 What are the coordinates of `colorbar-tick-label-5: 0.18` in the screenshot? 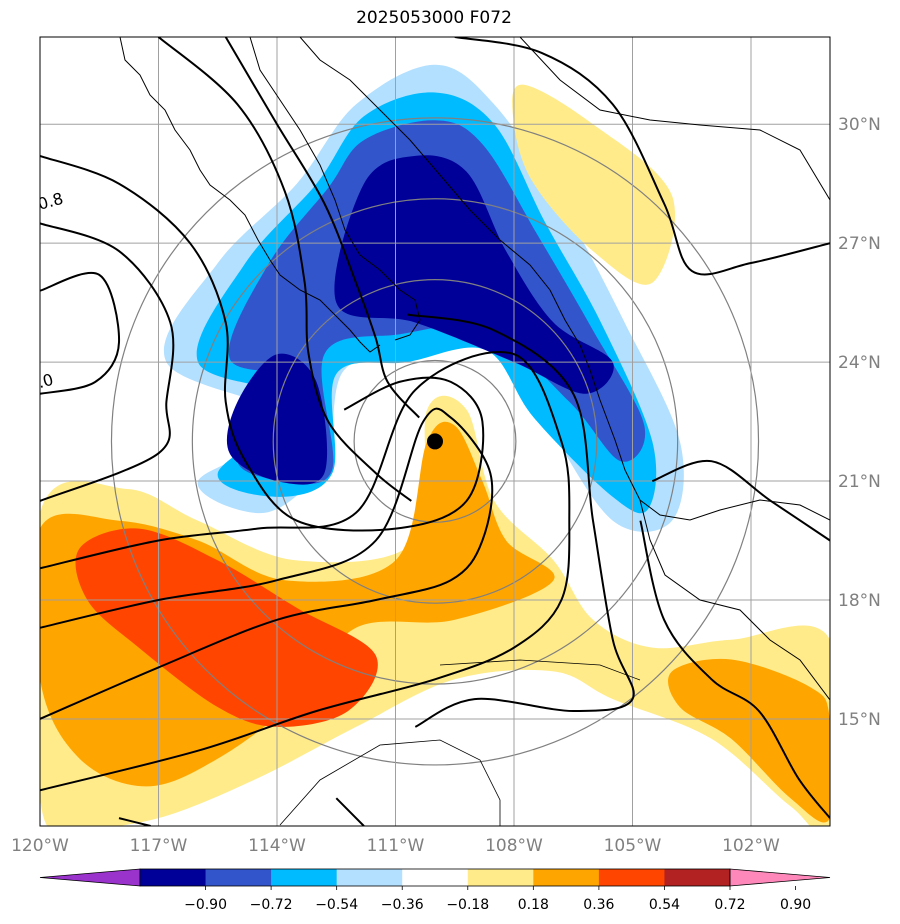 It's located at (533, 905).